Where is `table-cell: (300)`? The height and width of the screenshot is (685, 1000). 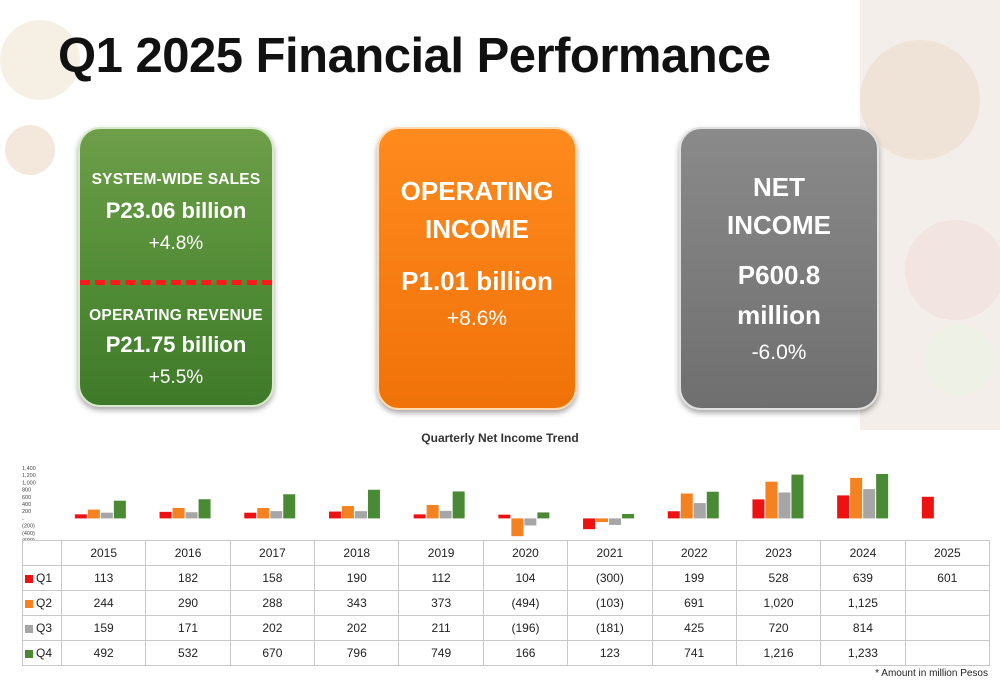 table-cell: (300) is located at coordinates (610, 578).